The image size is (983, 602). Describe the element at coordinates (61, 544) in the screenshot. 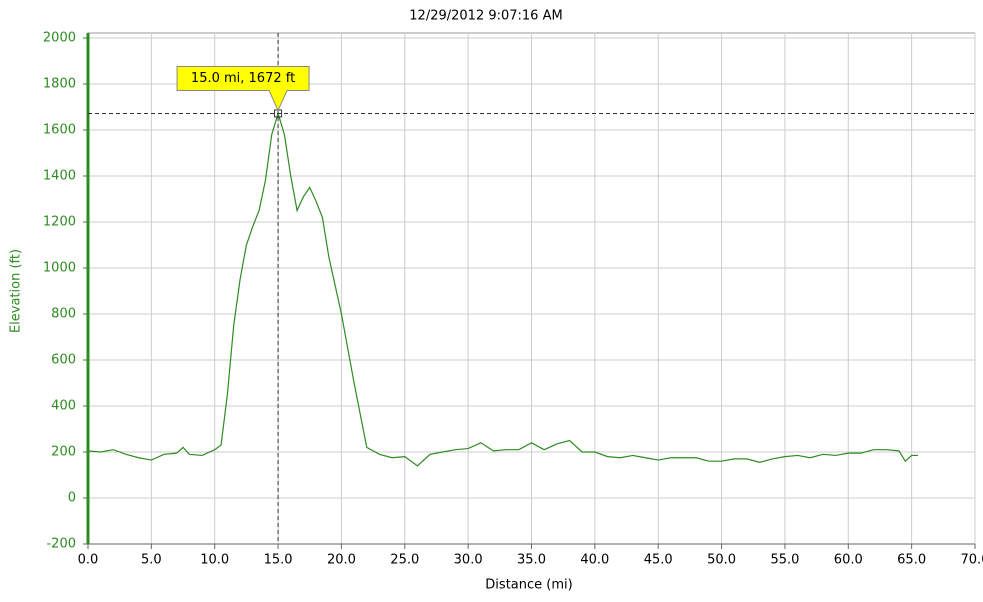

I see `y-tick-label: -200` at that location.